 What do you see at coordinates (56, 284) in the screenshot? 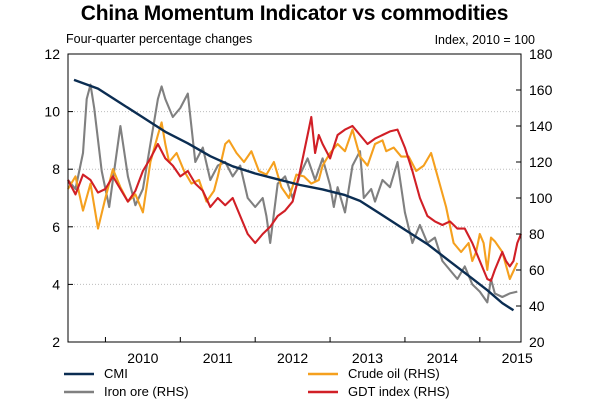
I see `left-tick-label: 4` at bounding box center [56, 284].